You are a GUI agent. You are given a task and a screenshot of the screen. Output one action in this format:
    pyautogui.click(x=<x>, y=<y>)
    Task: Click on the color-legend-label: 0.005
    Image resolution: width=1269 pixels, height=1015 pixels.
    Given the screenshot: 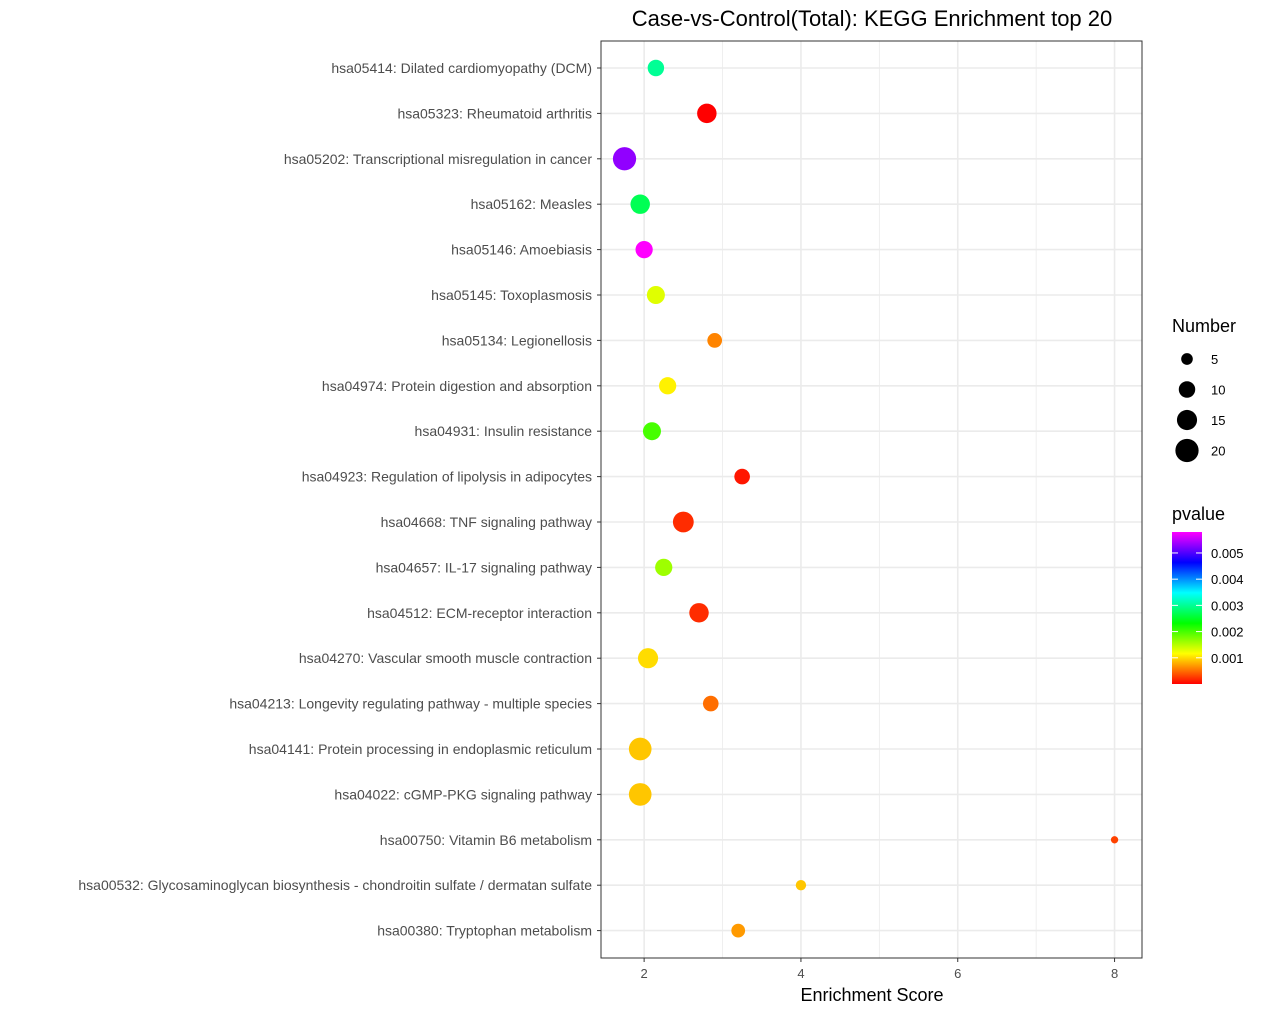 What is the action you would take?
    pyautogui.click(x=1227, y=553)
    